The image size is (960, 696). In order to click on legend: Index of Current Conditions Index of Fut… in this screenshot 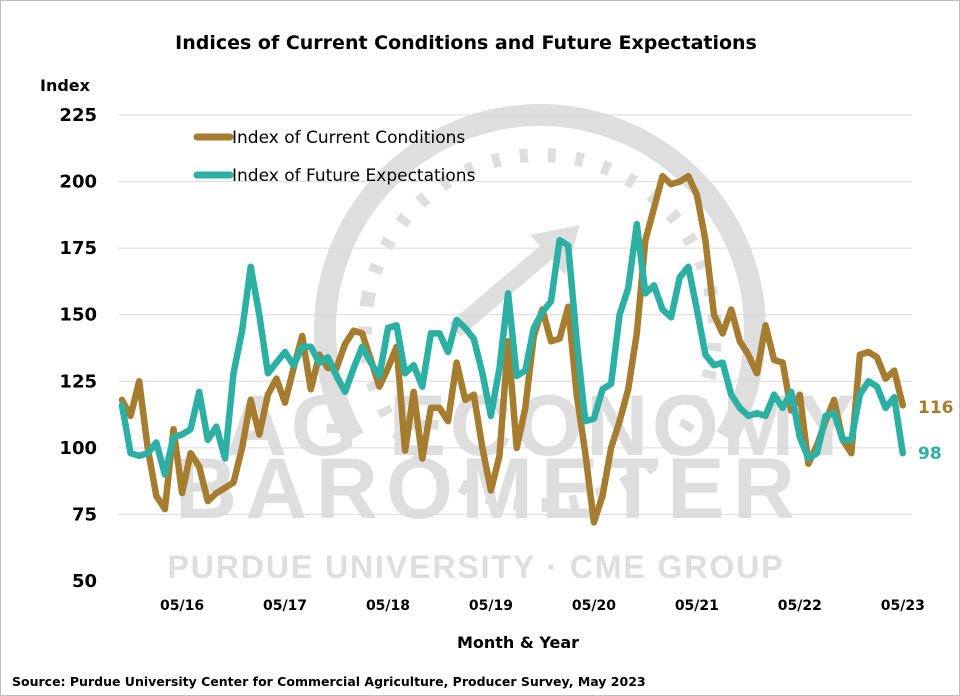, I will do `click(334, 157)`.